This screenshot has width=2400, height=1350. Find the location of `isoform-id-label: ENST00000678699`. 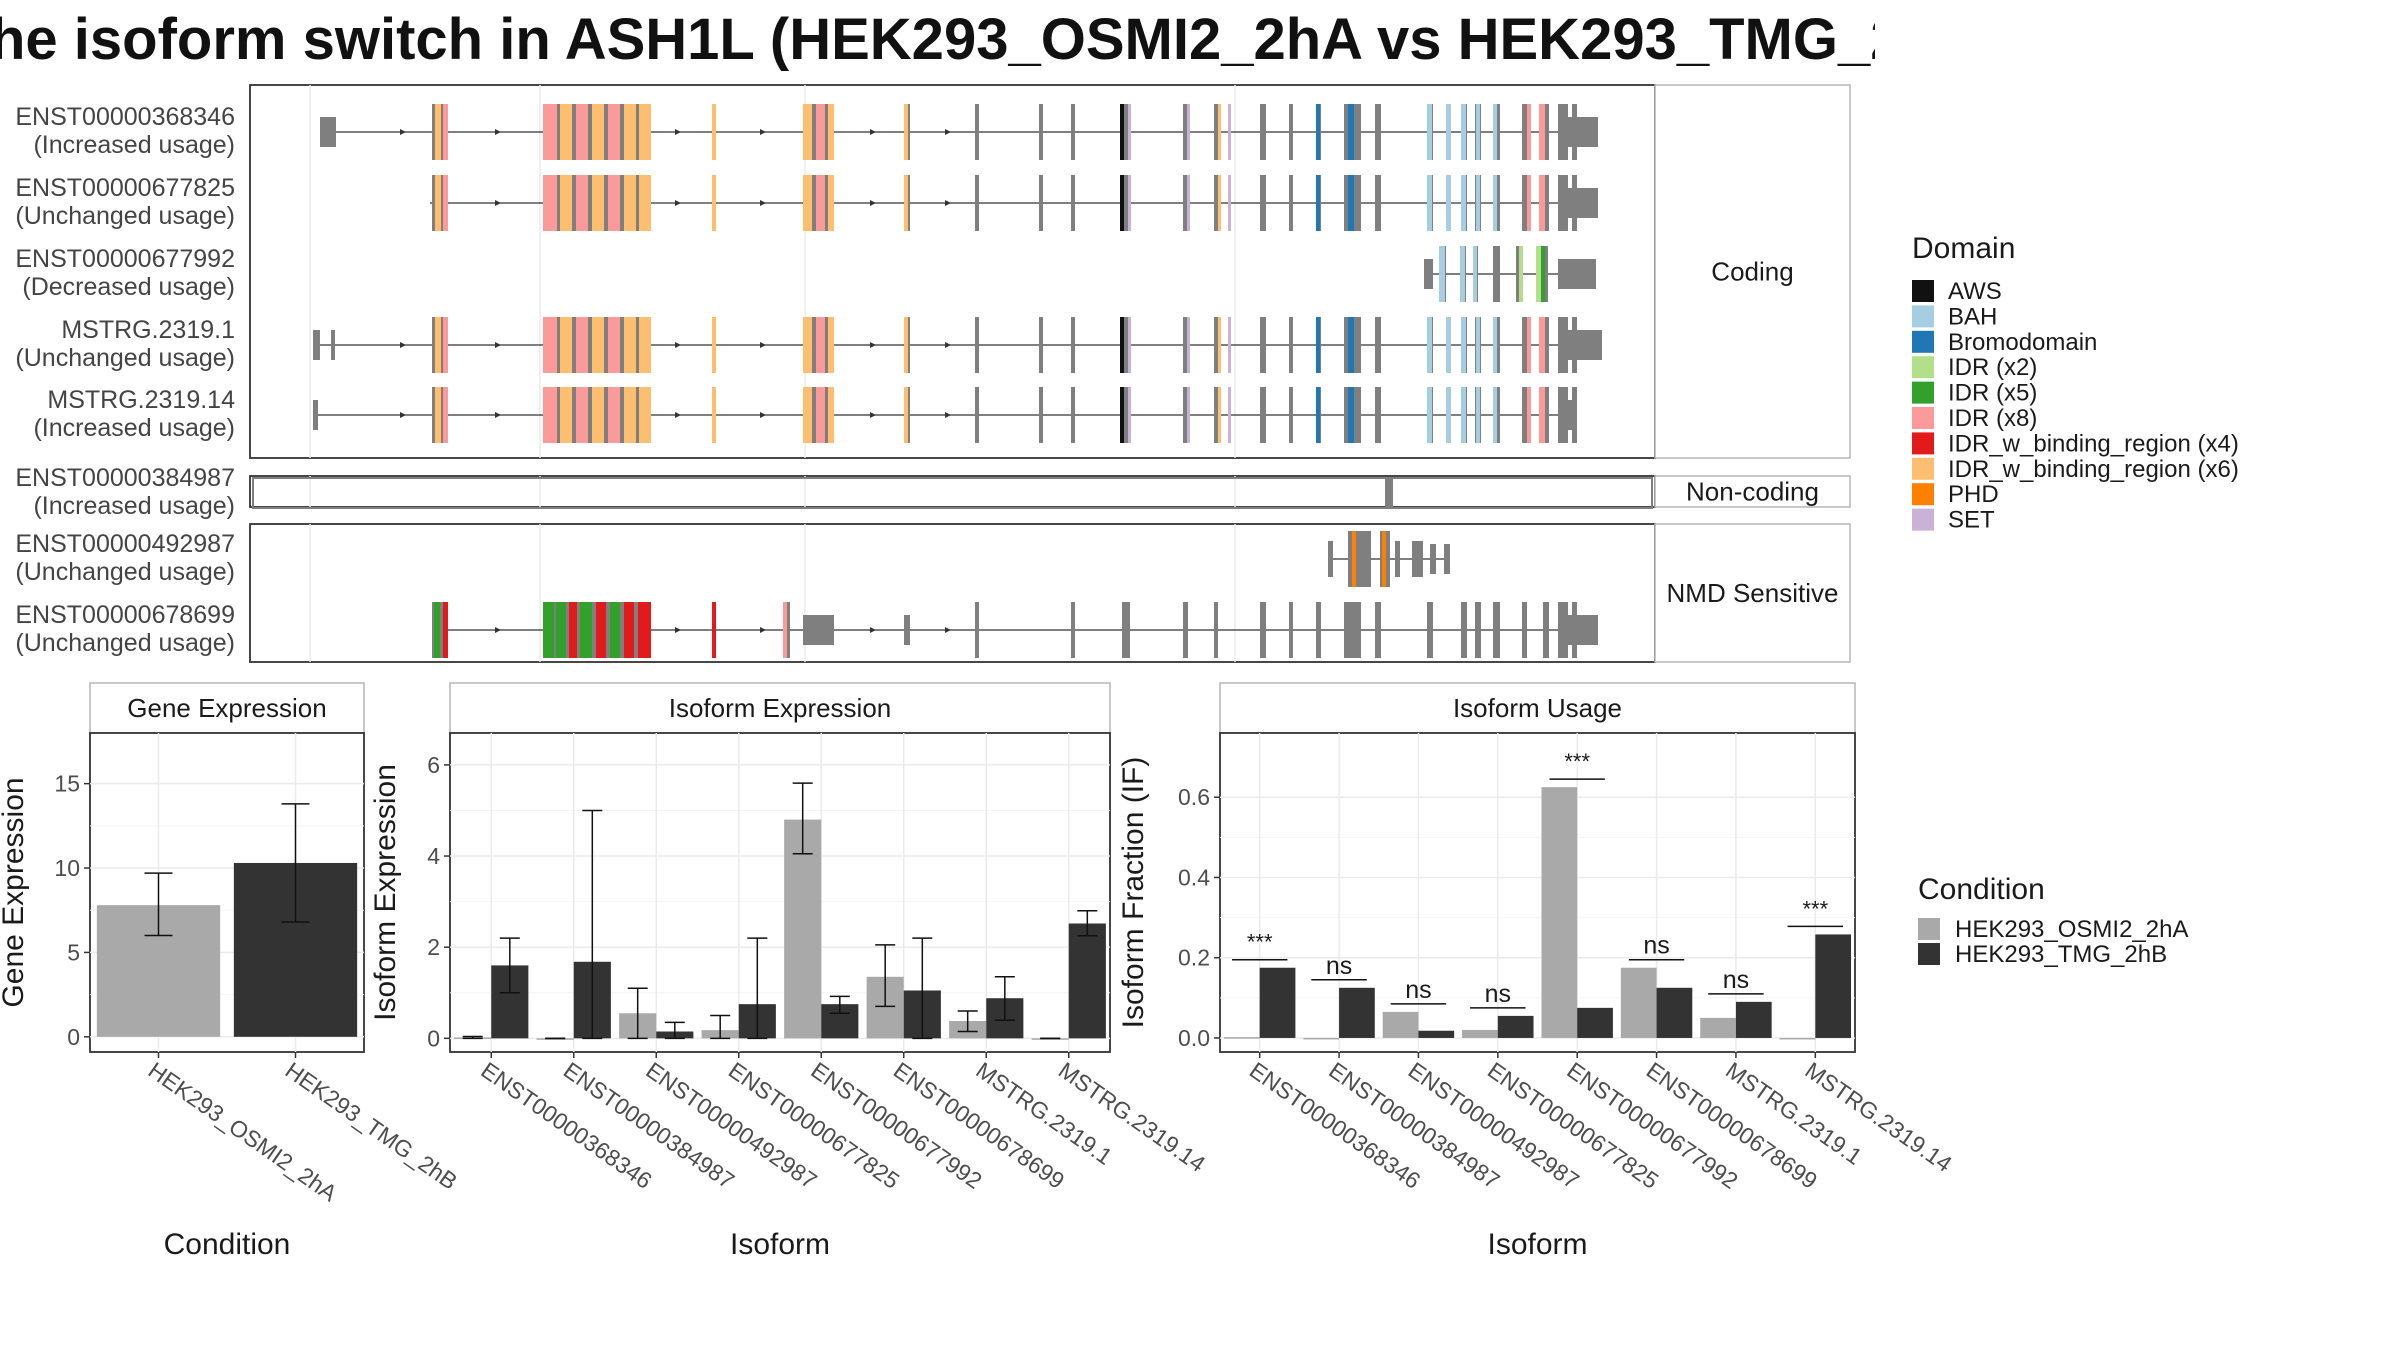

isoform-id-label: ENST00000678699 is located at coordinates (125, 615).